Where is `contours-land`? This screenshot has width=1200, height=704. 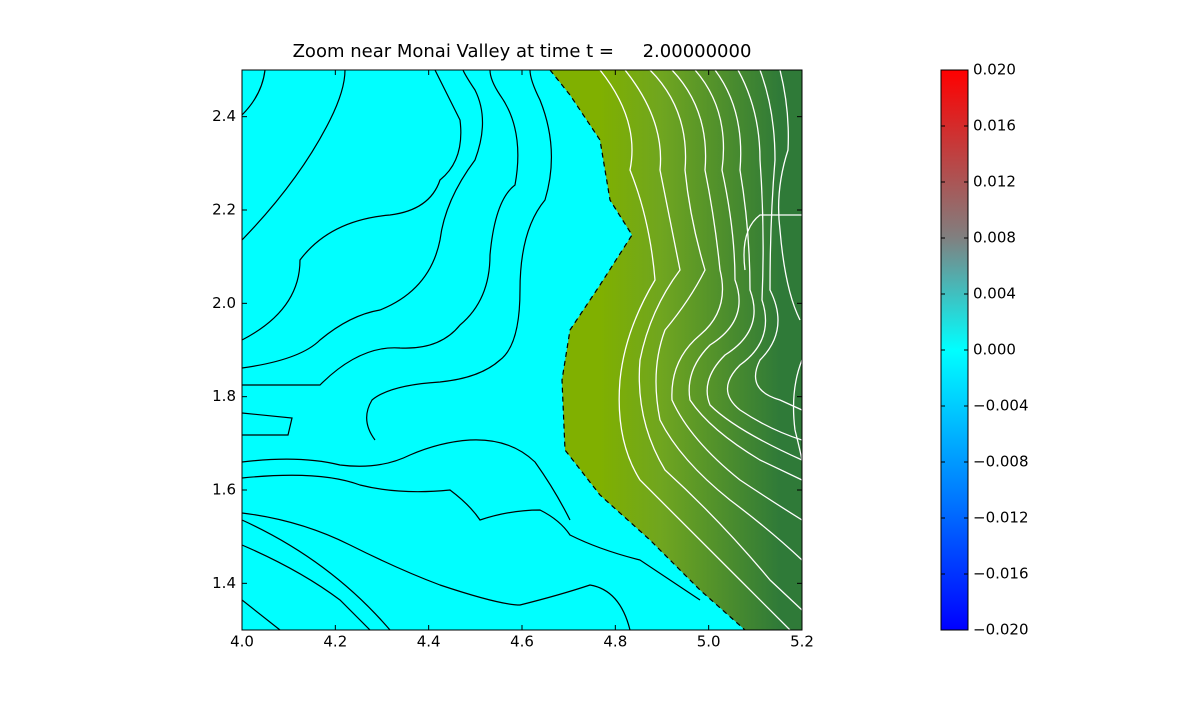 contours-land is located at coordinates (700, 350).